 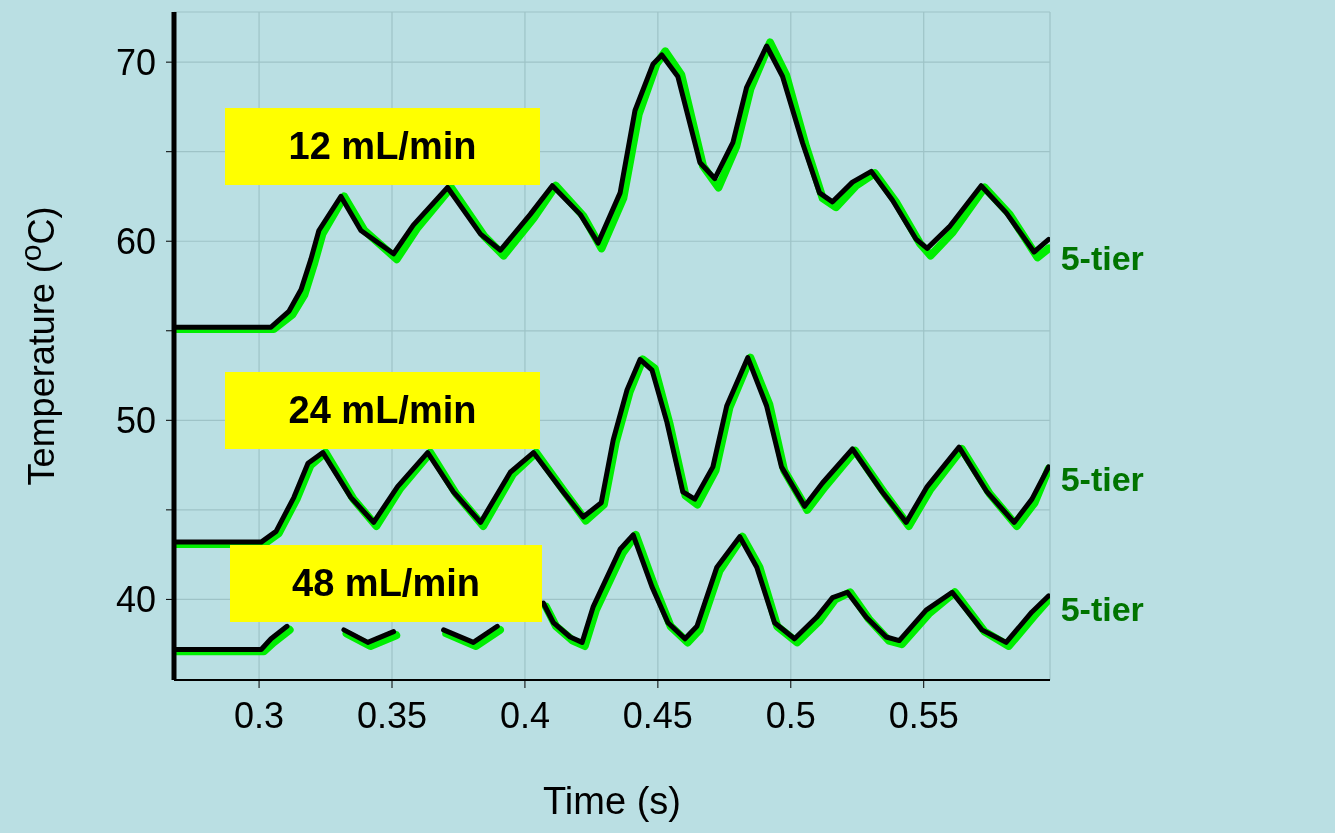 What do you see at coordinates (382, 410) in the screenshot?
I see `label-box: 24 mL/min` at bounding box center [382, 410].